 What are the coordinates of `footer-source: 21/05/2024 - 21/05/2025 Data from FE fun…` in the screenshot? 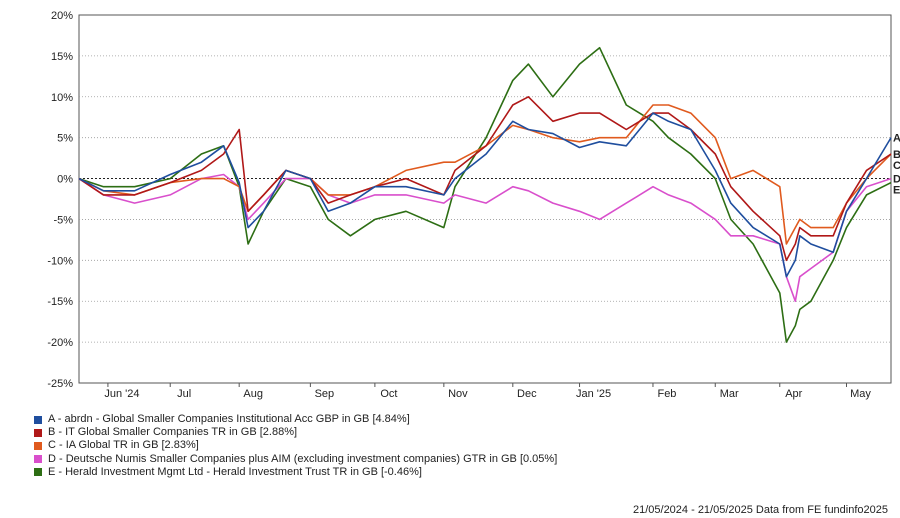 It's located at (760, 510).